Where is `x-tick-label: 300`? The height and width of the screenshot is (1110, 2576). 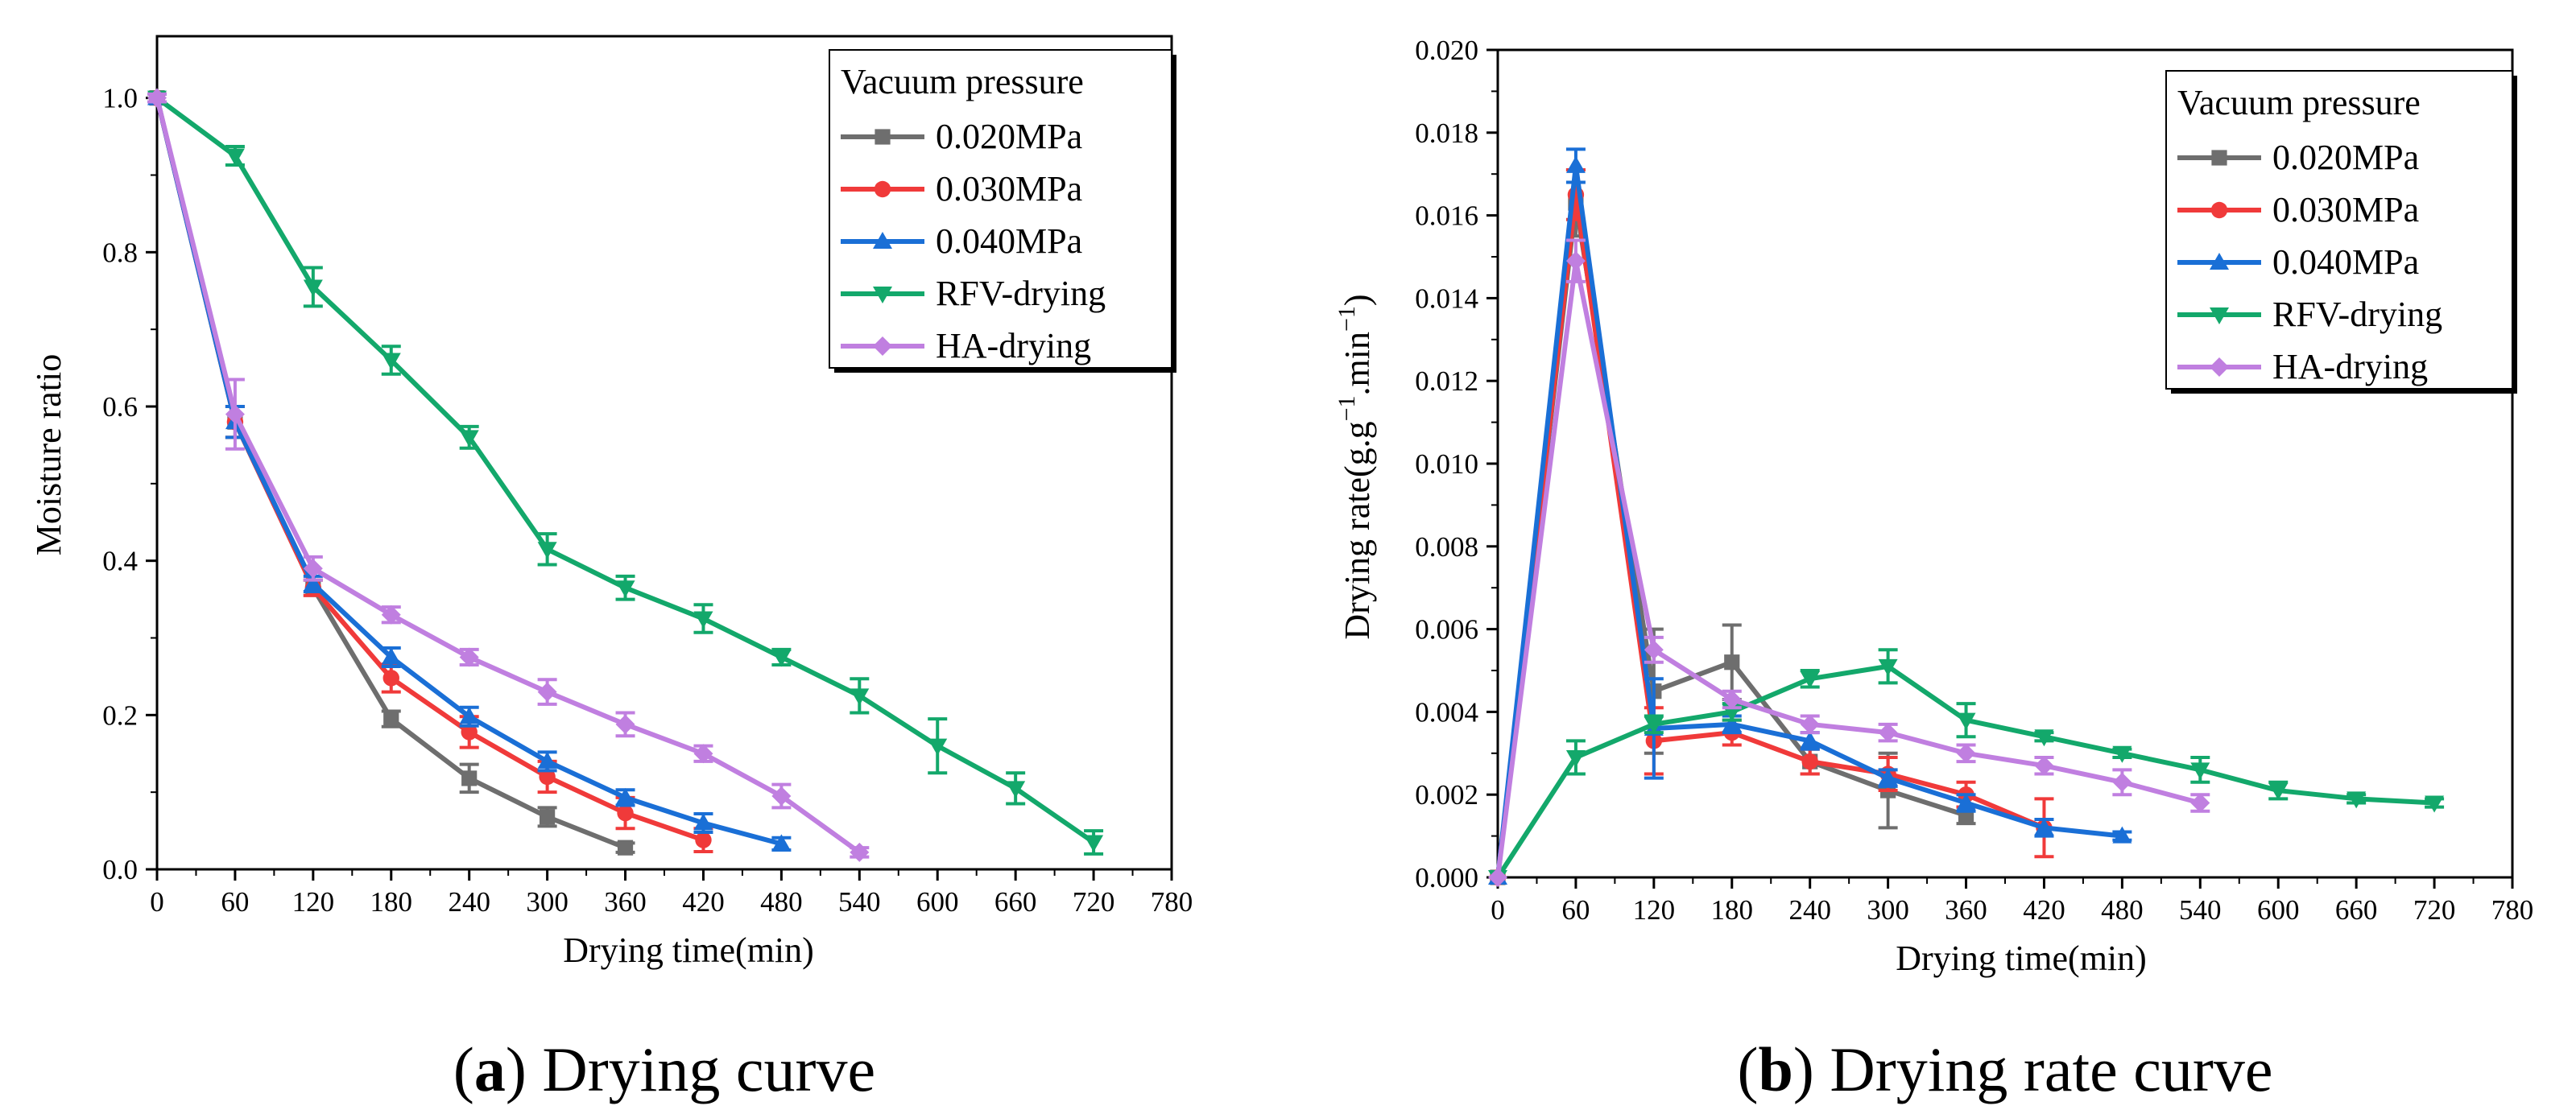 x-tick-label: 300 is located at coordinates (548, 902).